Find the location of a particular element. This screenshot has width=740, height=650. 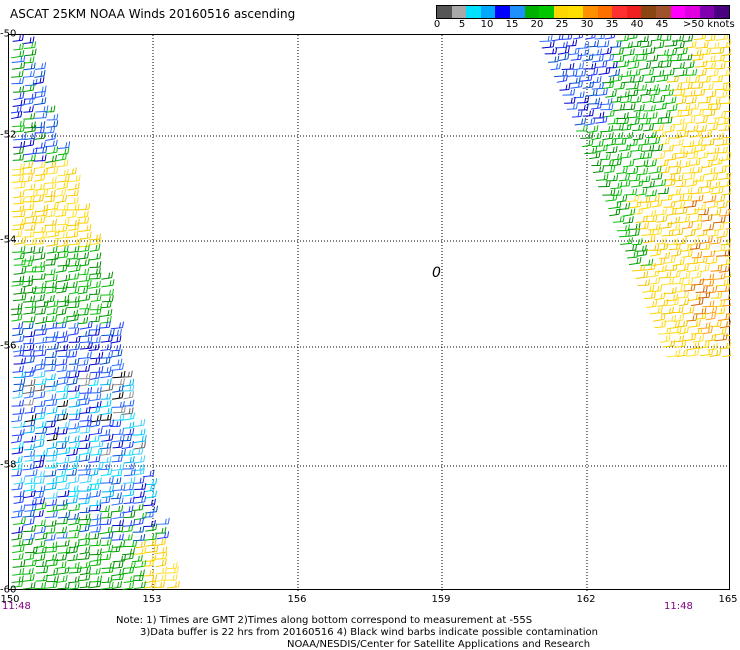

latitude-label: -50 is located at coordinates (8, 34).